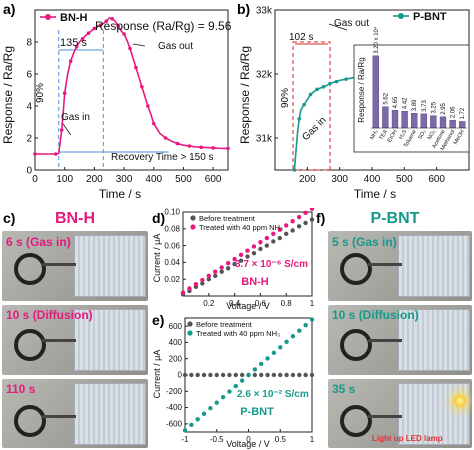 Image resolution: width=474 pixels, height=450 pixels. I want to click on x-tick-label: 0.8, so click(287, 303).